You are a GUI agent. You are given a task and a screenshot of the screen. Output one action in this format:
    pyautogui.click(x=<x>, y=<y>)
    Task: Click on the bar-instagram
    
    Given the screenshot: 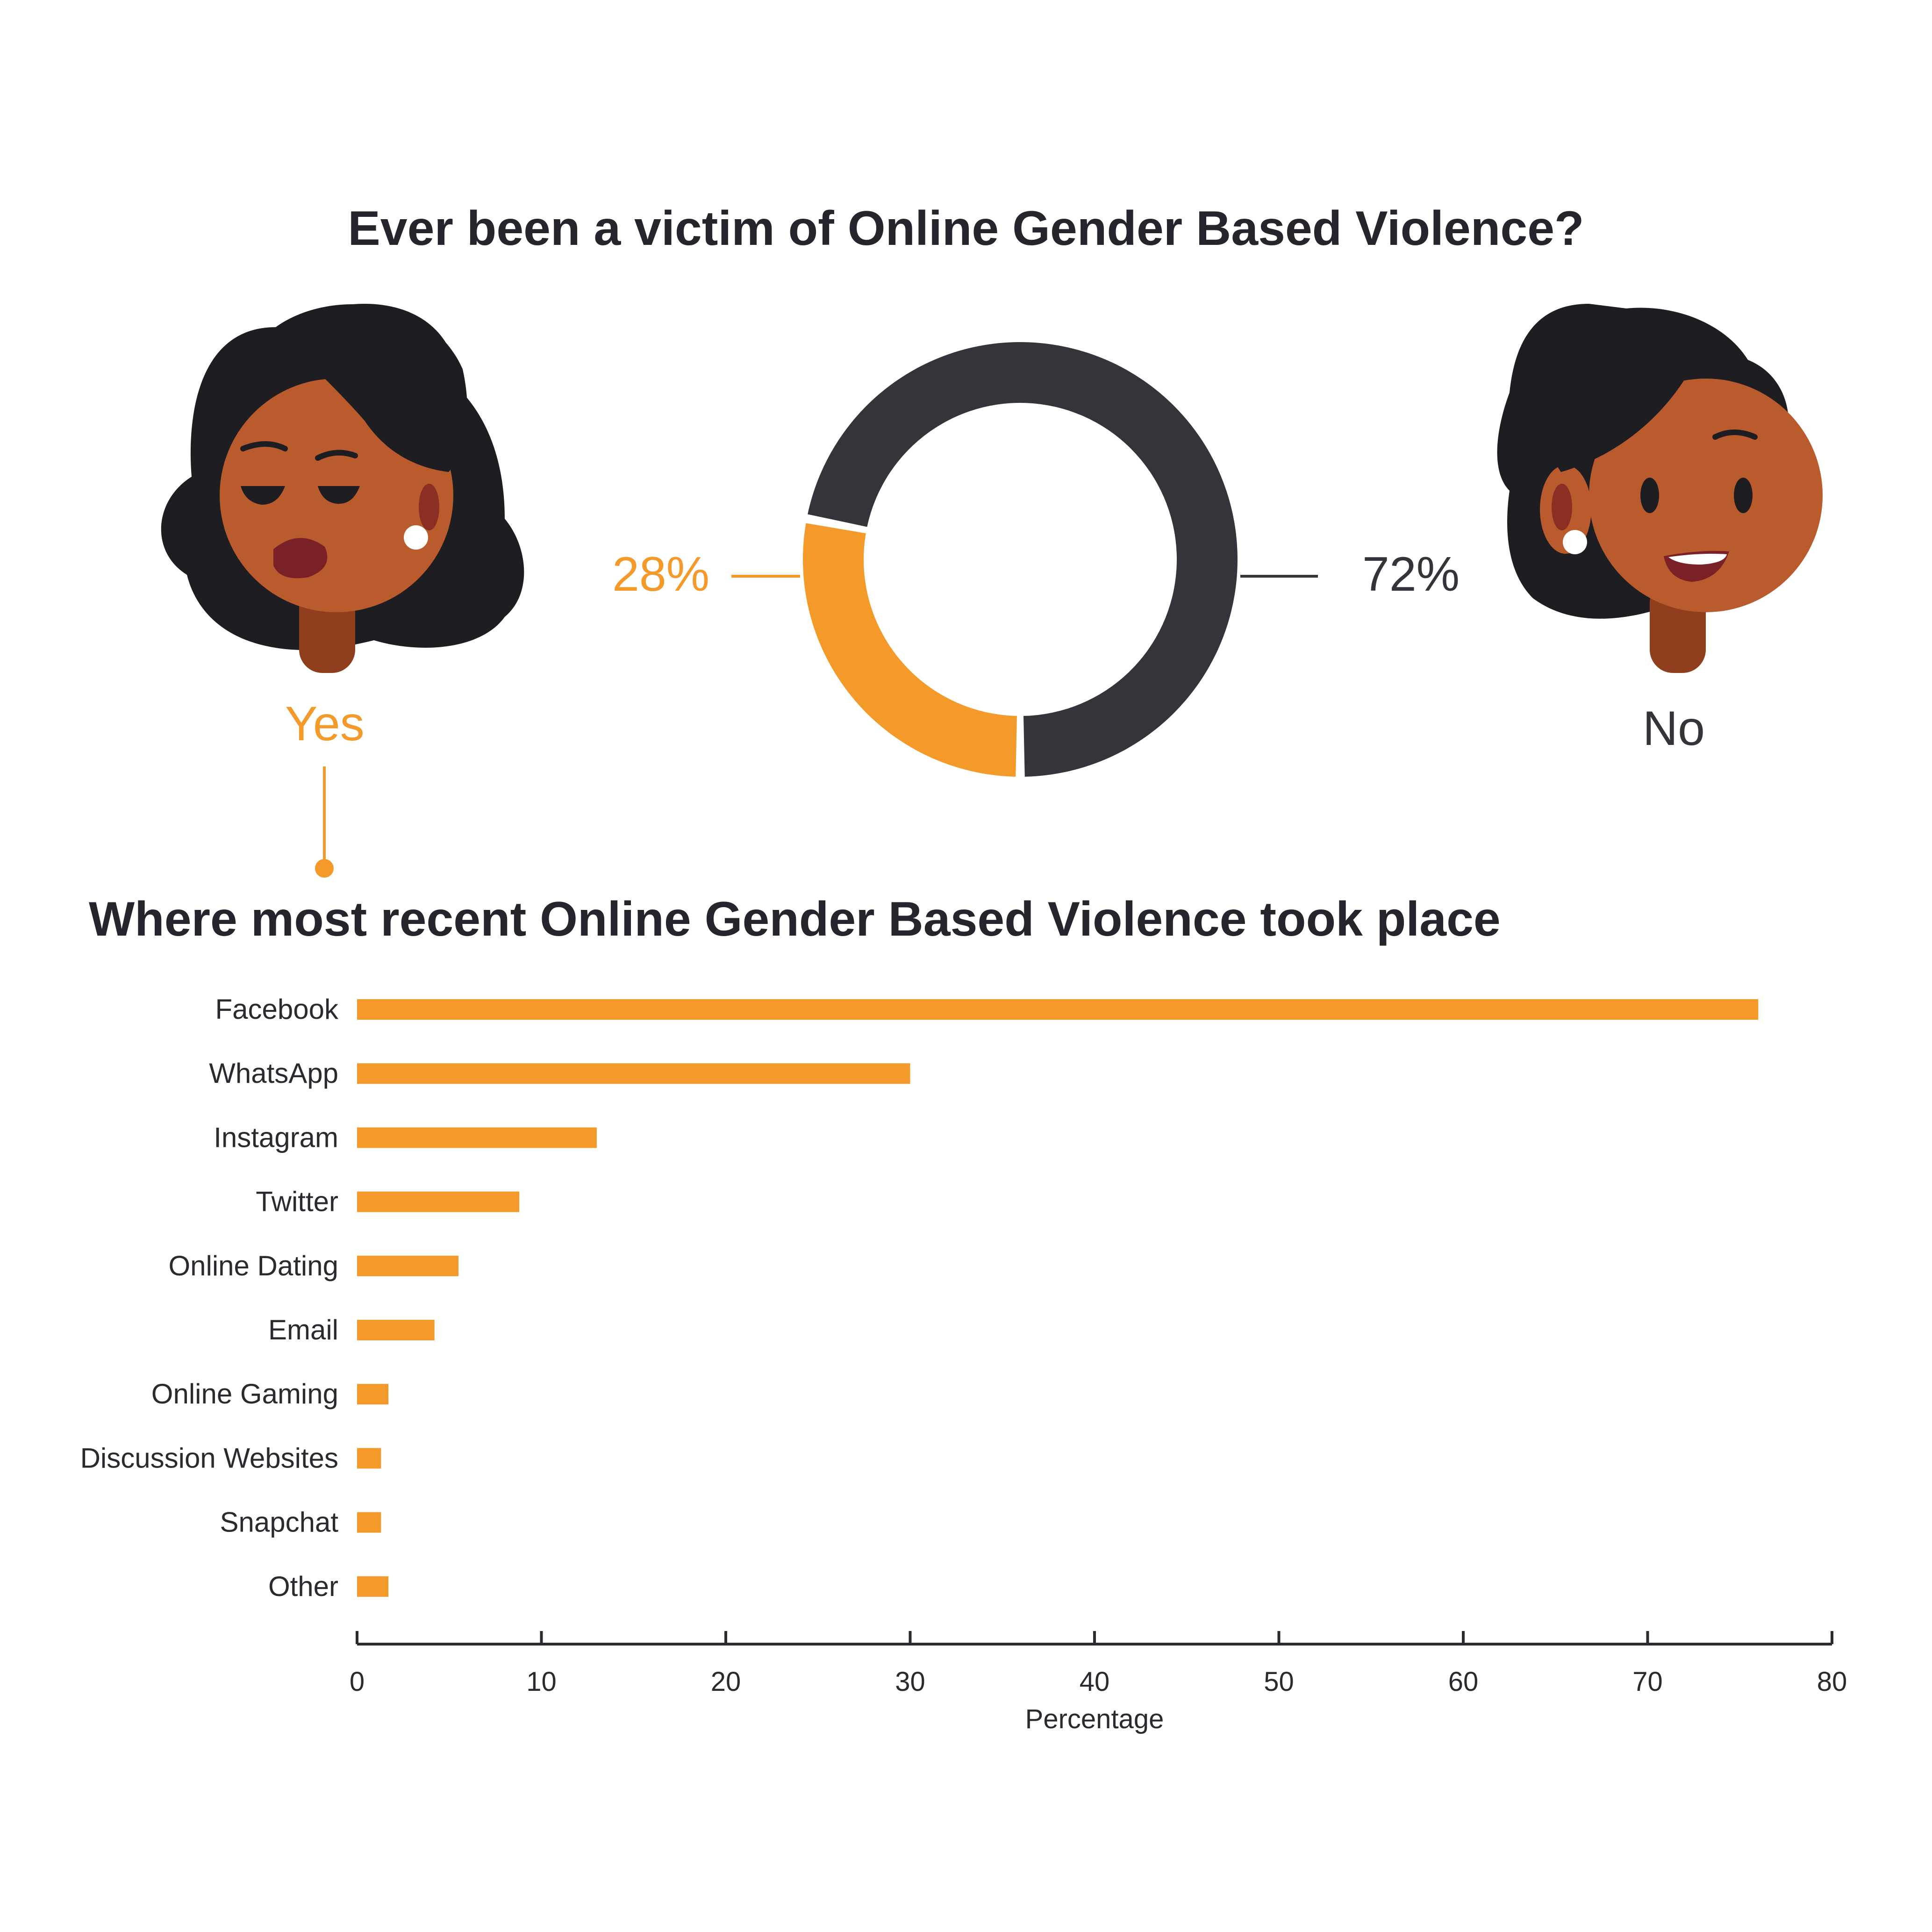 What is the action you would take?
    pyautogui.click(x=477, y=1137)
    